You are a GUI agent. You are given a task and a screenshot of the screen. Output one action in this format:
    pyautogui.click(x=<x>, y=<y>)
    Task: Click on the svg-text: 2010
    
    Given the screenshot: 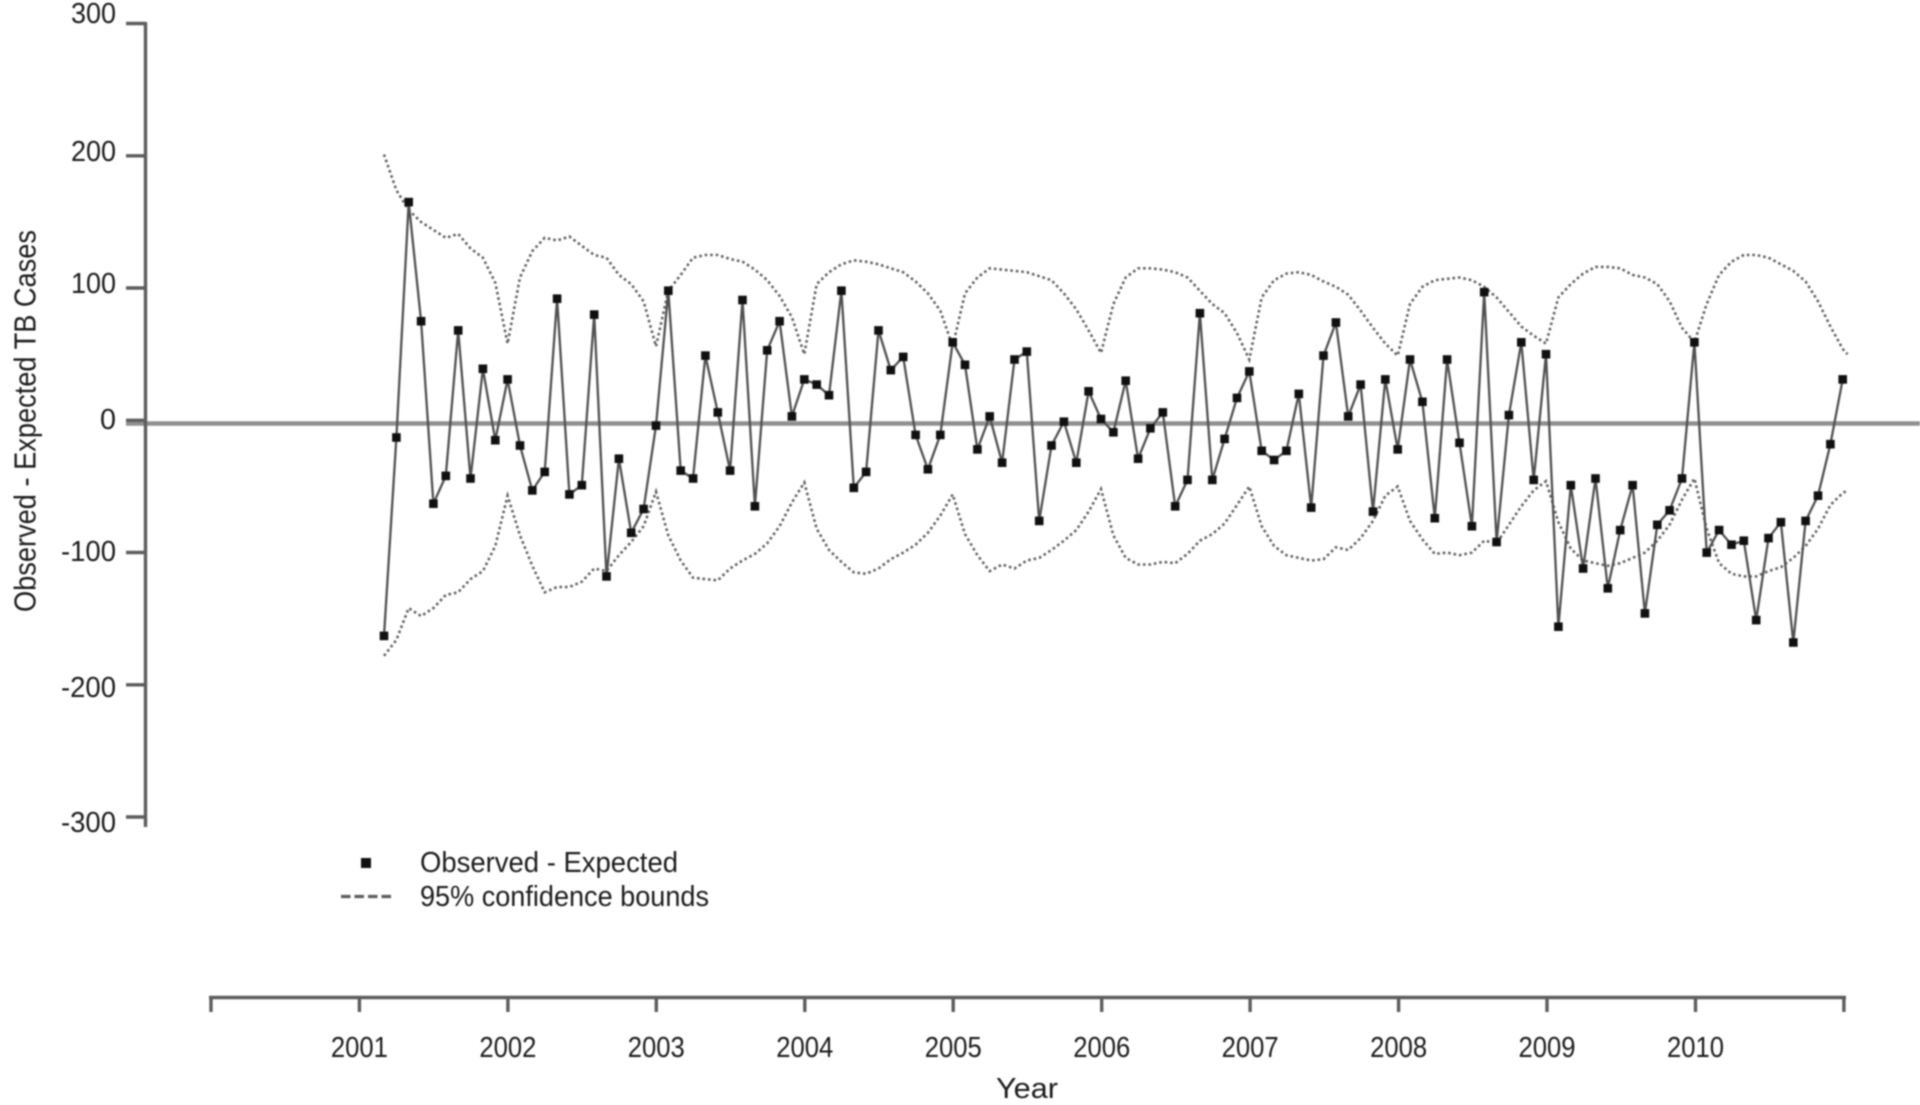 What is the action you would take?
    pyautogui.click(x=1695, y=1048)
    